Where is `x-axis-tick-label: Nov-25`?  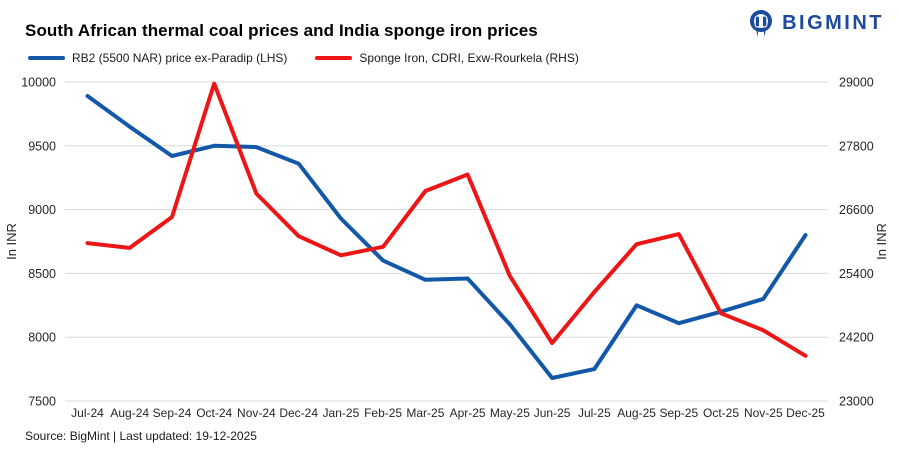
x-axis-tick-label: Nov-25 is located at coordinates (763, 413).